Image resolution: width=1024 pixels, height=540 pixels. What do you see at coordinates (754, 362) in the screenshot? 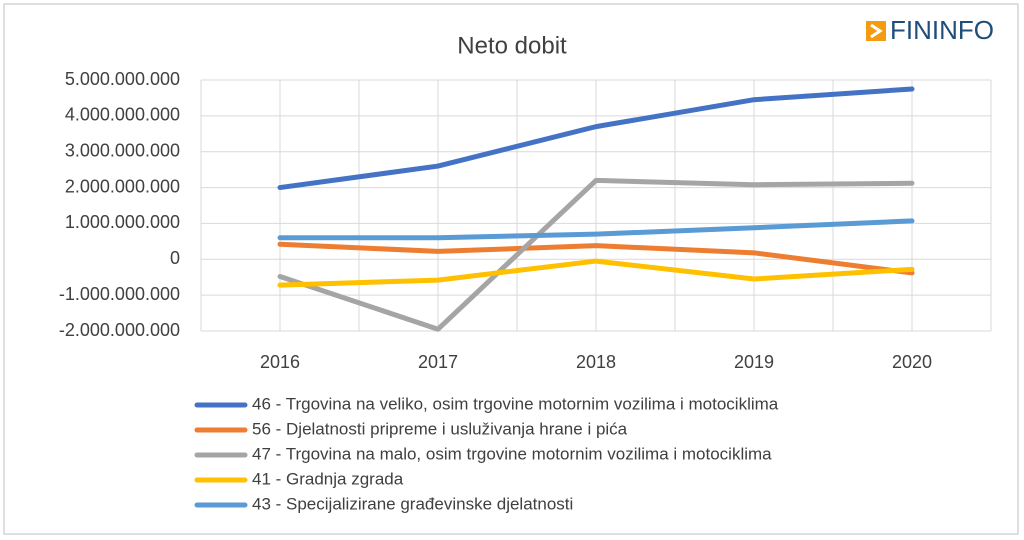
I see `x-tick-label: 2019` at bounding box center [754, 362].